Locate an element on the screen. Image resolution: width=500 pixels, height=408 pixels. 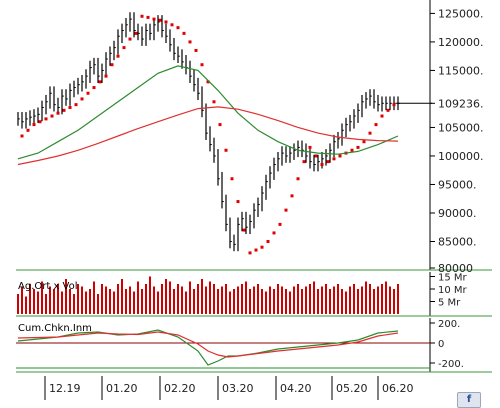
price-y-tick-label: 85000. is located at coordinates (457, 241).